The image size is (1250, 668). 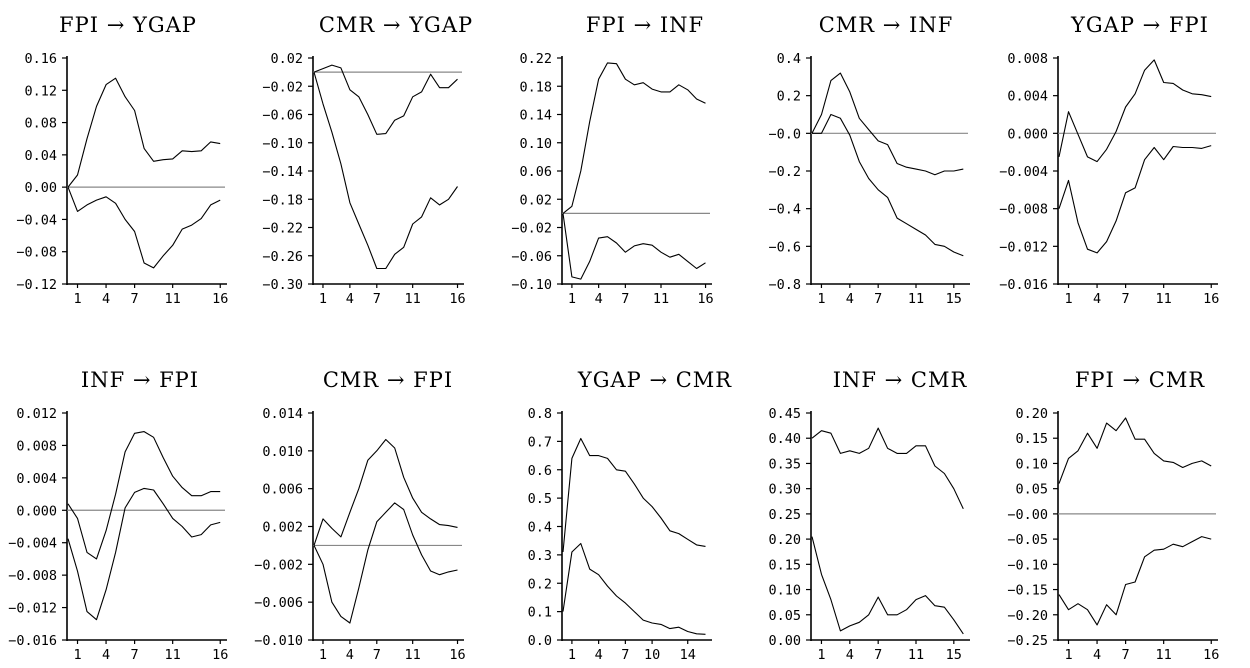 I want to click on y-tick-label: 0.25, so click(x=784, y=515).